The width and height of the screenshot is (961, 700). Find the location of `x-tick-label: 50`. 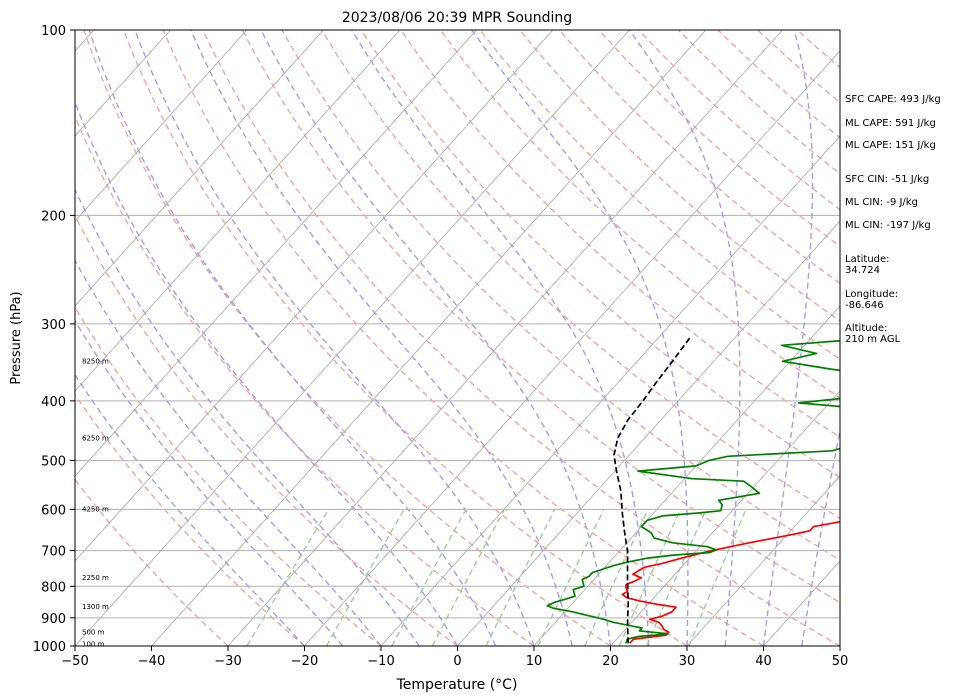

x-tick-label: 50 is located at coordinates (840, 661).